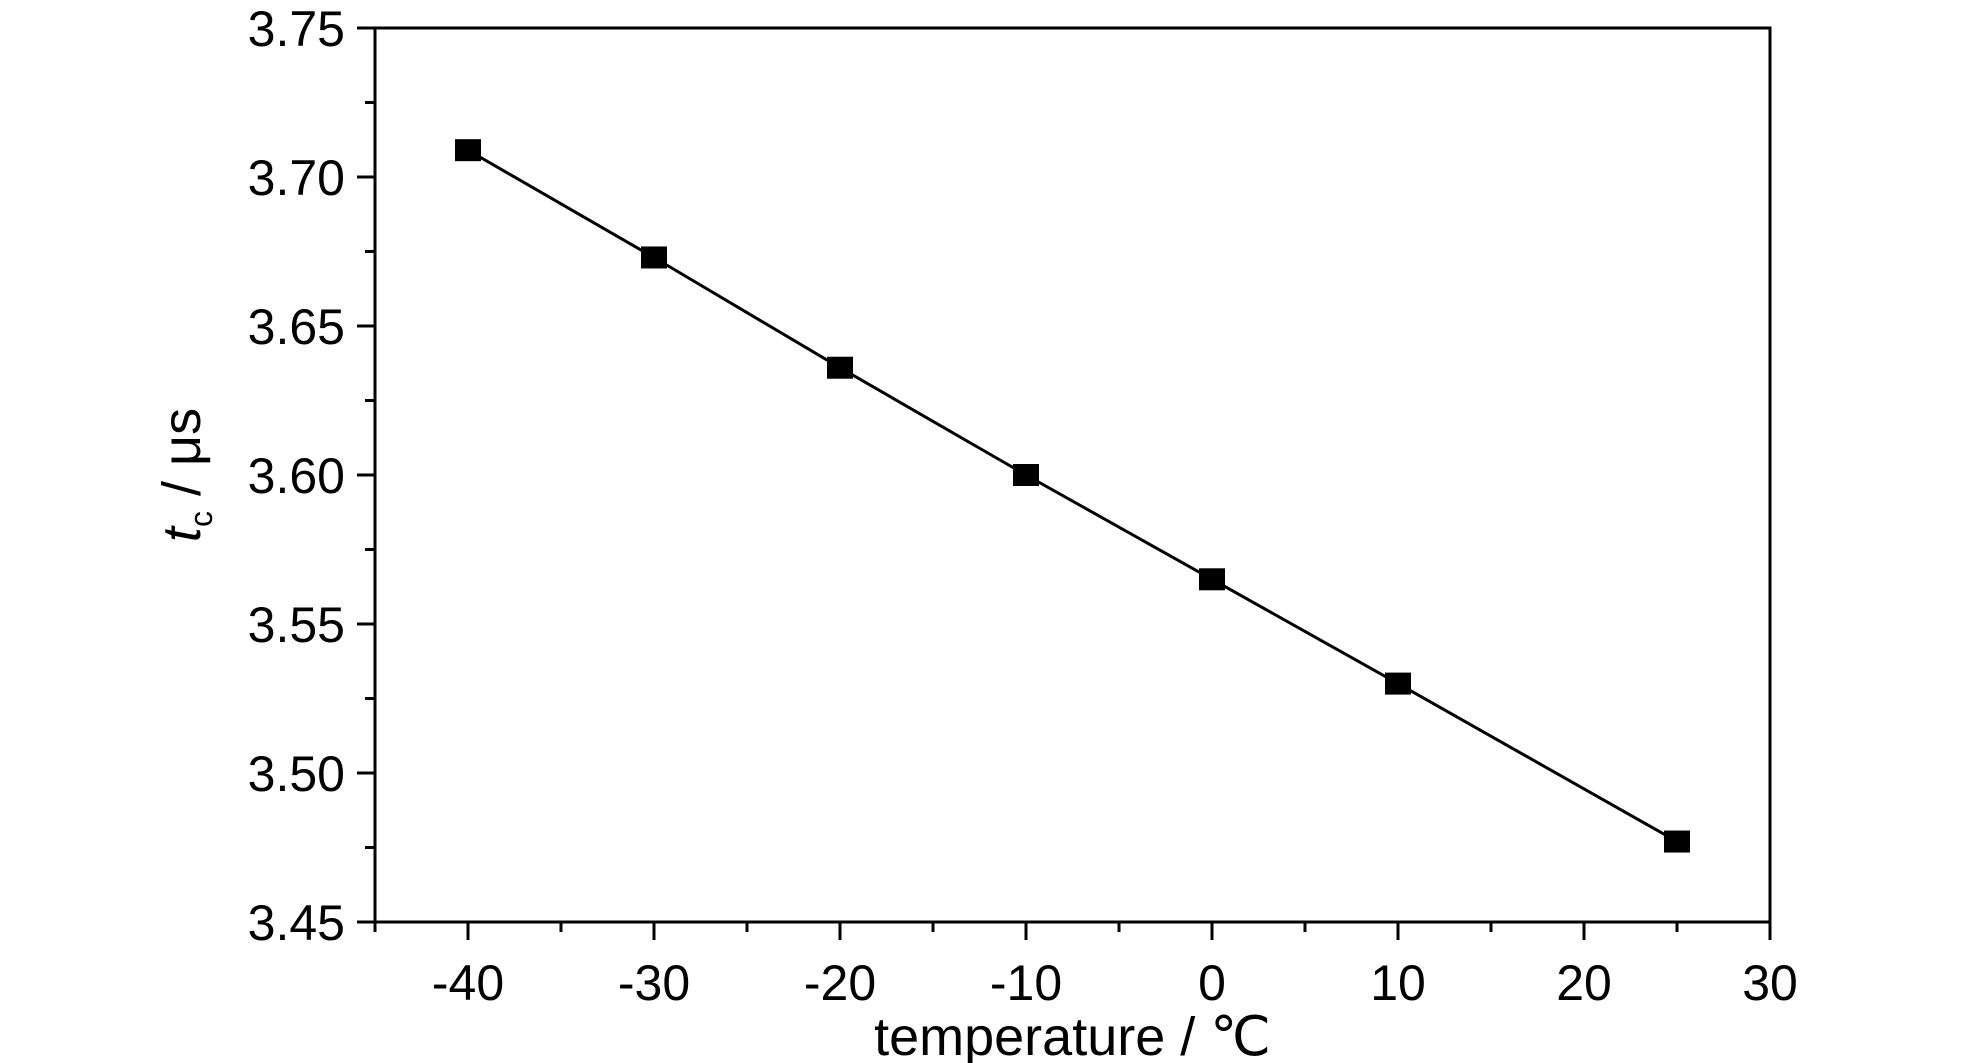 The width and height of the screenshot is (1984, 1063). What do you see at coordinates (840, 983) in the screenshot?
I see `x-tick-label: -20` at bounding box center [840, 983].